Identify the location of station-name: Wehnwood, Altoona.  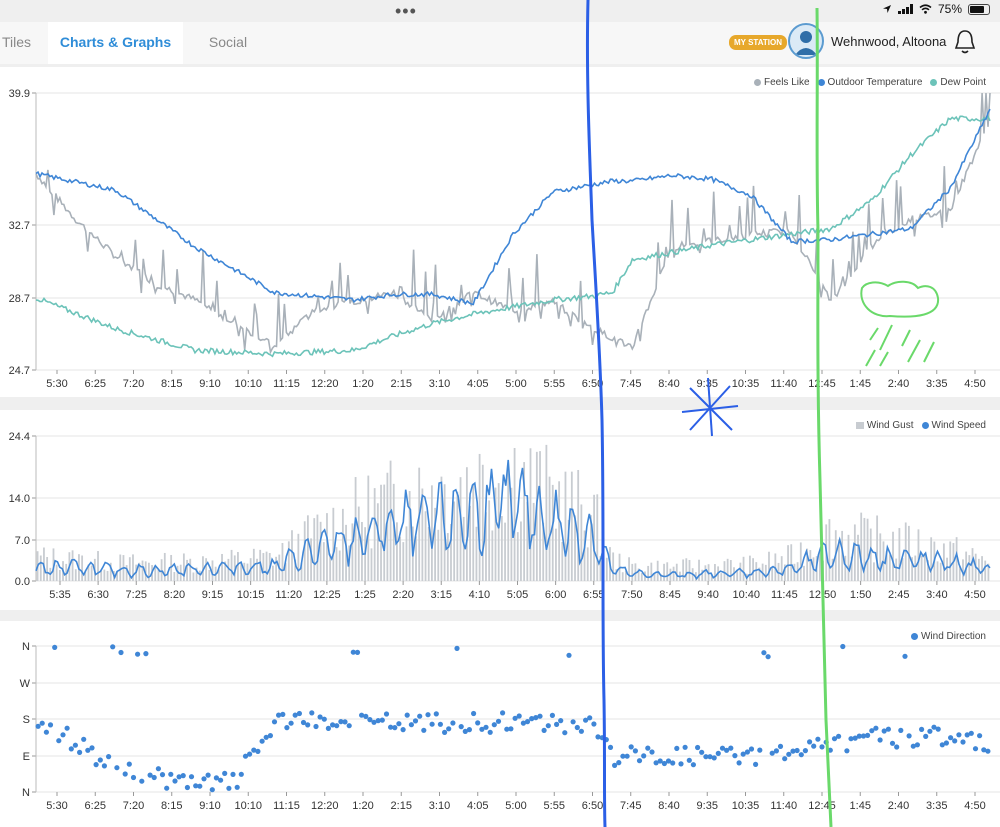
(889, 41).